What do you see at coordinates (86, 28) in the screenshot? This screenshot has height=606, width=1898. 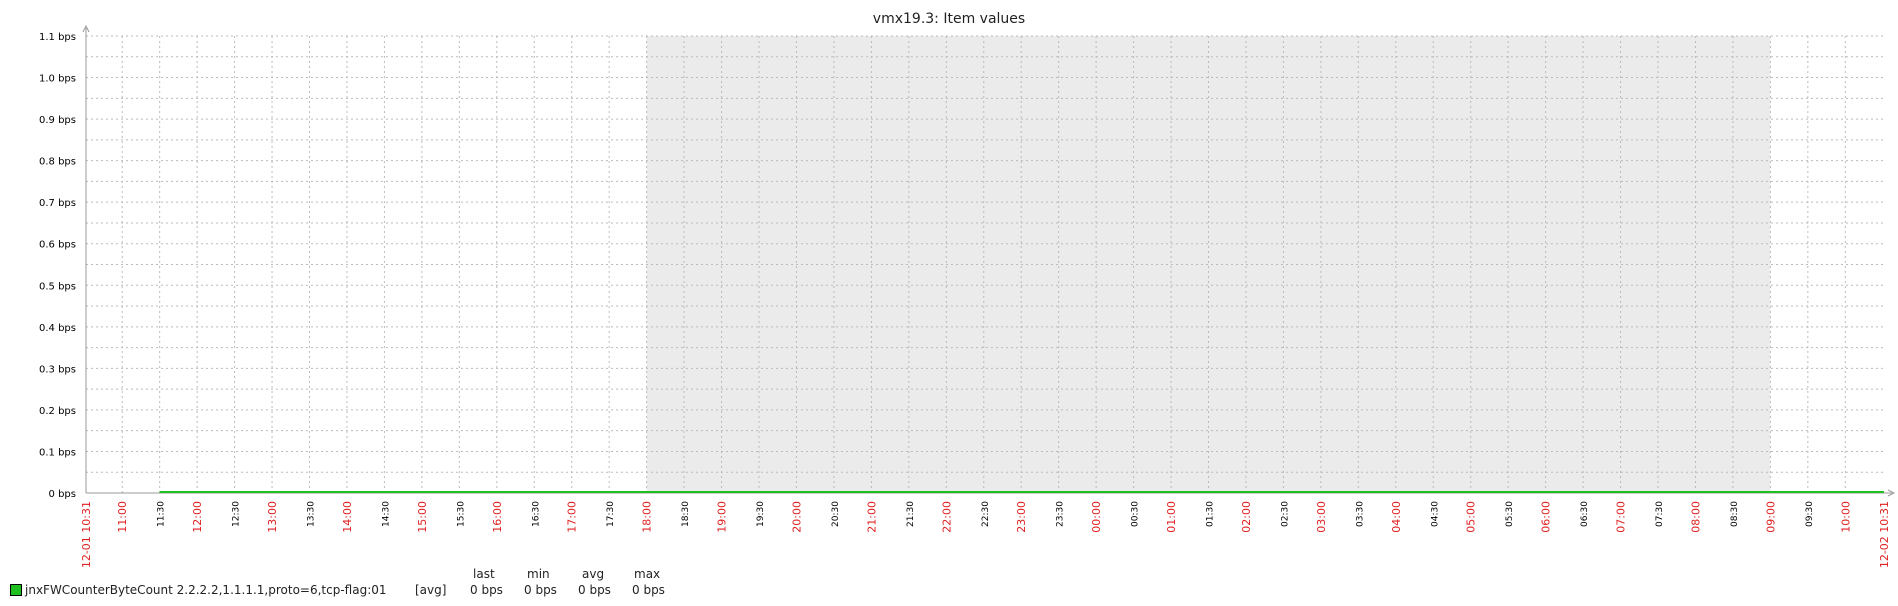 I see `y-axis-arrow` at bounding box center [86, 28].